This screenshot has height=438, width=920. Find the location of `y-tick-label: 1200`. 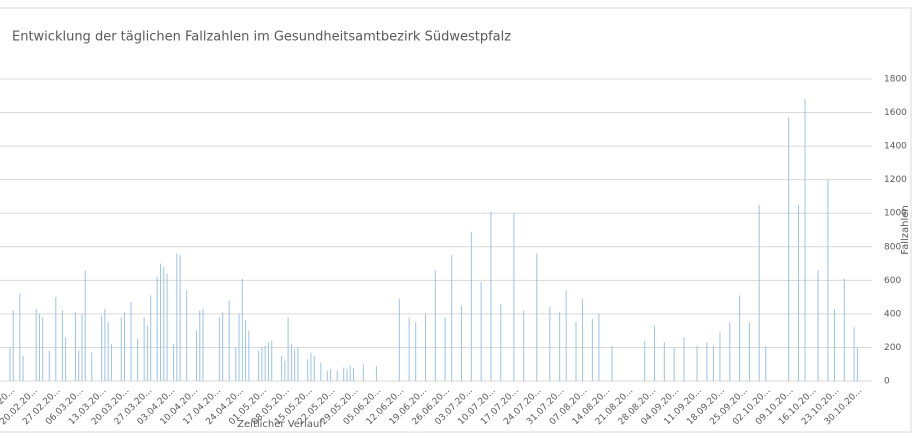

y-tick-label: 1200 is located at coordinates (895, 180).